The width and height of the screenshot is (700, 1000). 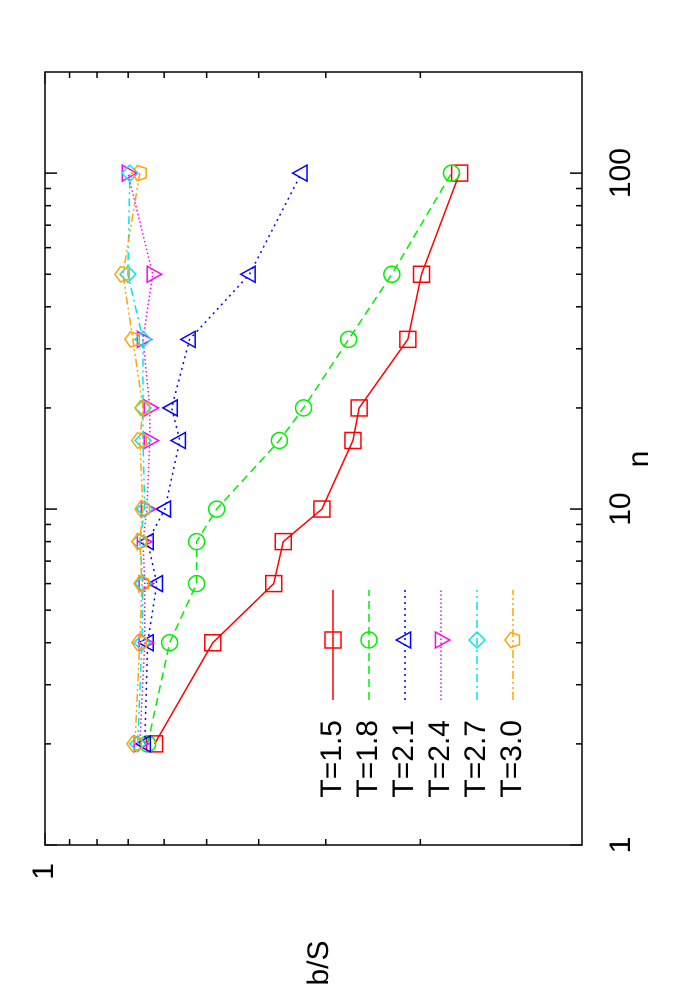 What do you see at coordinates (43, 871) in the screenshot?
I see `y-tick-label: 1` at bounding box center [43, 871].